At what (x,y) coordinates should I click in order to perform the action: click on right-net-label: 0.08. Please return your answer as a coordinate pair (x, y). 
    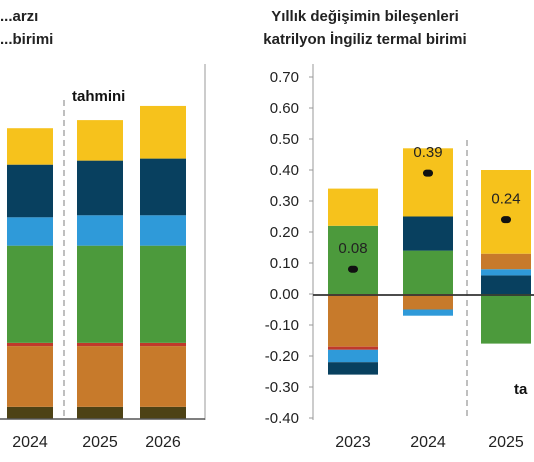
    Looking at the image, I should click on (352, 248).